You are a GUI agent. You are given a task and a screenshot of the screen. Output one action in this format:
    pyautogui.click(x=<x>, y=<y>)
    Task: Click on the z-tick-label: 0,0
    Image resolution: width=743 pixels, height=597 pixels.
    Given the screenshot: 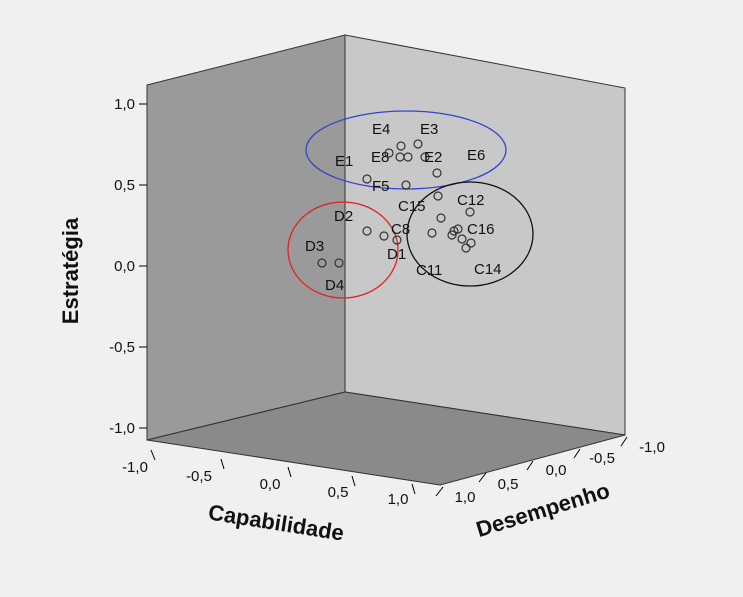 What is the action you would take?
    pyautogui.click(x=124, y=266)
    